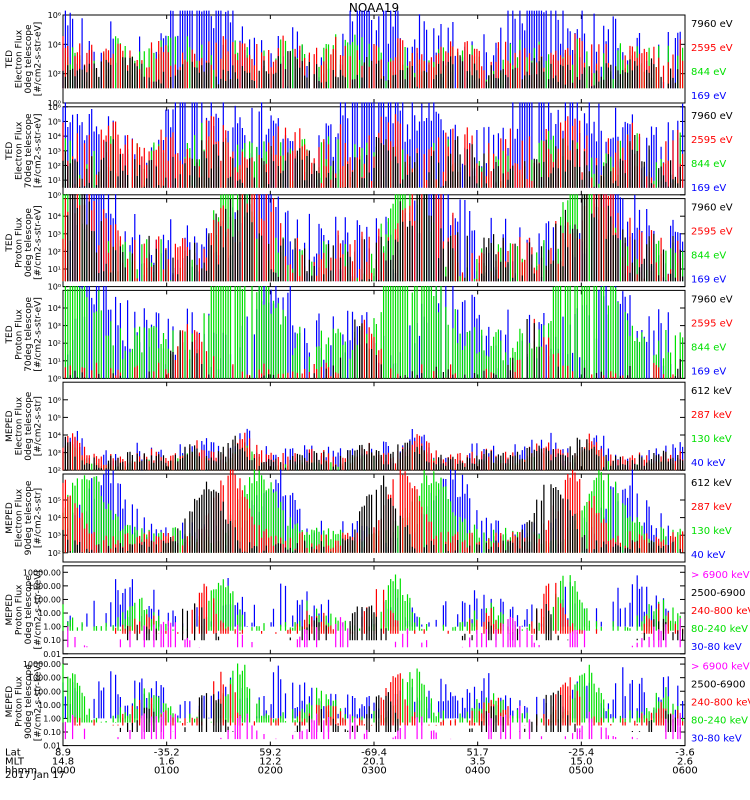  What do you see at coordinates (477, 771) in the screenshot?
I see `x-tick-time: 0400` at bounding box center [477, 771].